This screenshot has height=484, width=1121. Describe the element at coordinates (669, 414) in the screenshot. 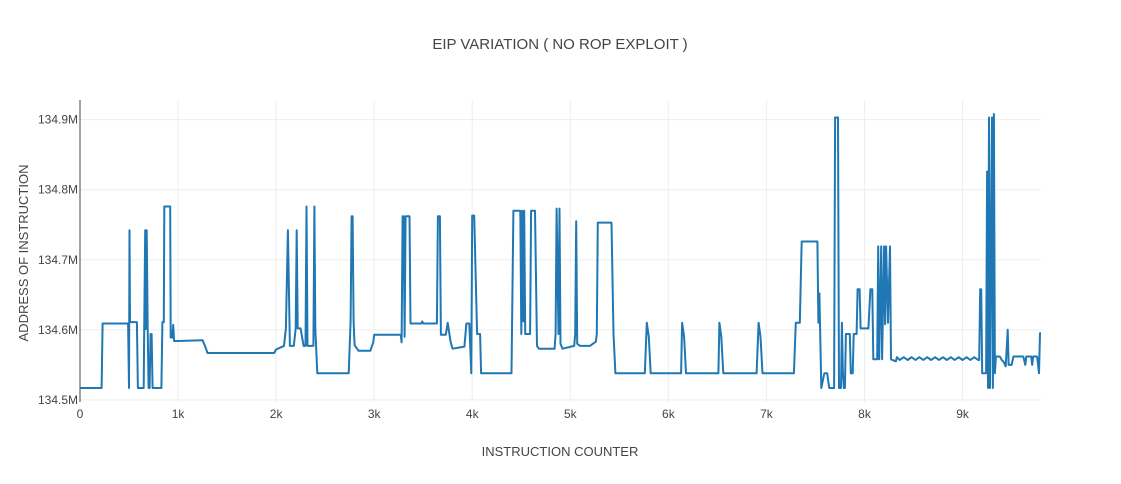

I see `x-tick-label: 6k` at that location.